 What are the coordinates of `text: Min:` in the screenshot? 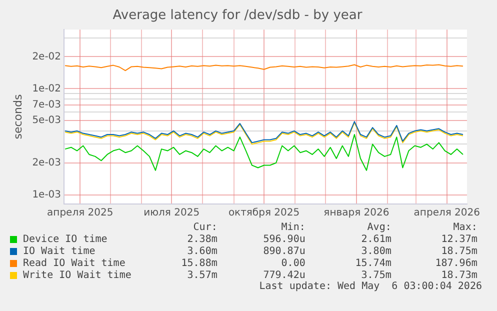 It's located at (293, 228).